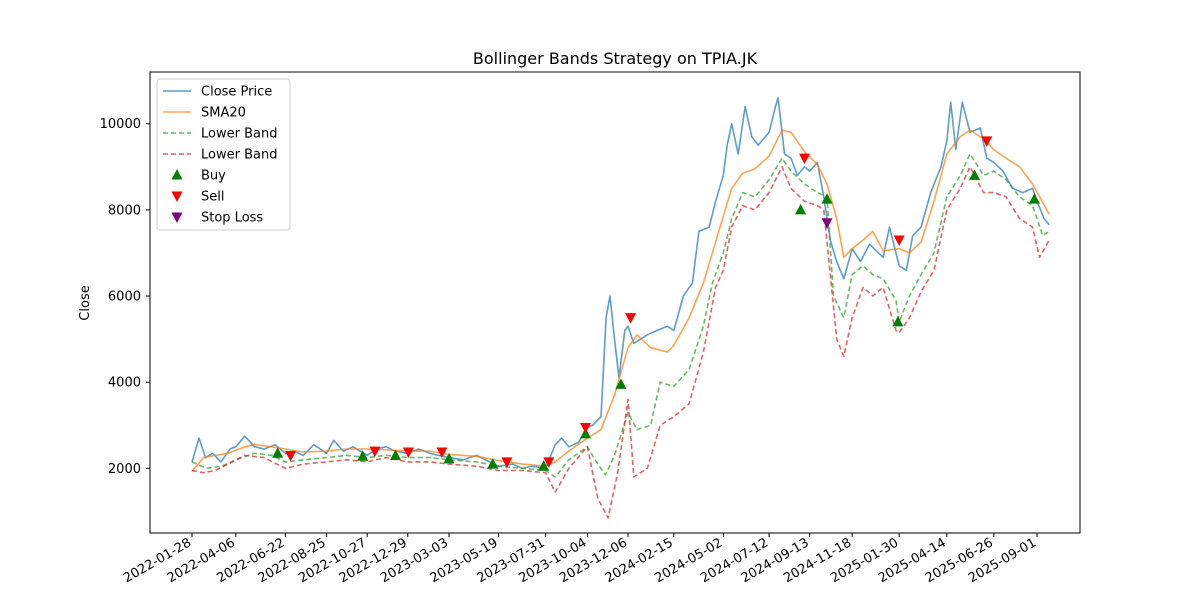 This screenshot has width=1200, height=600. I want to click on legend-label: Buy, so click(213, 176).